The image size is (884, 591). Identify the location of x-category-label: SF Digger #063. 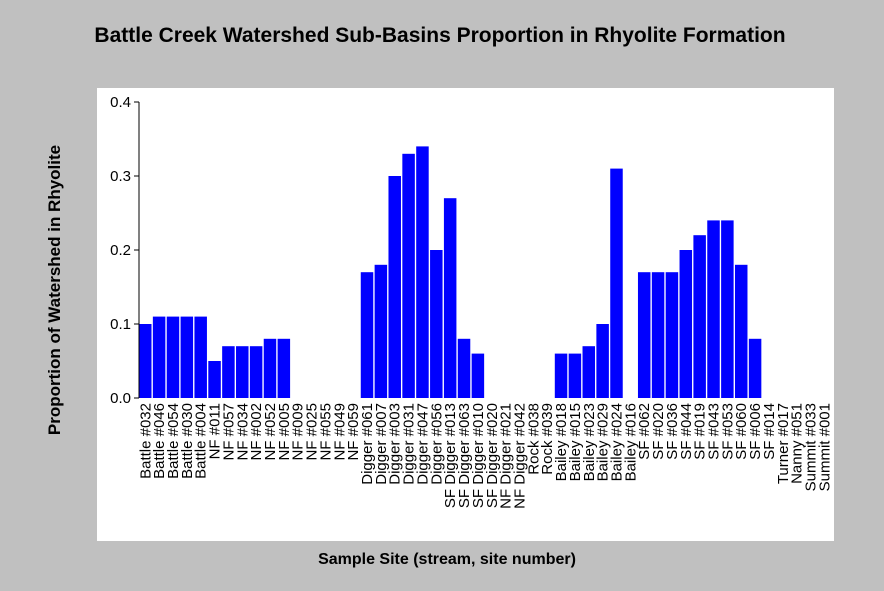
(464, 455).